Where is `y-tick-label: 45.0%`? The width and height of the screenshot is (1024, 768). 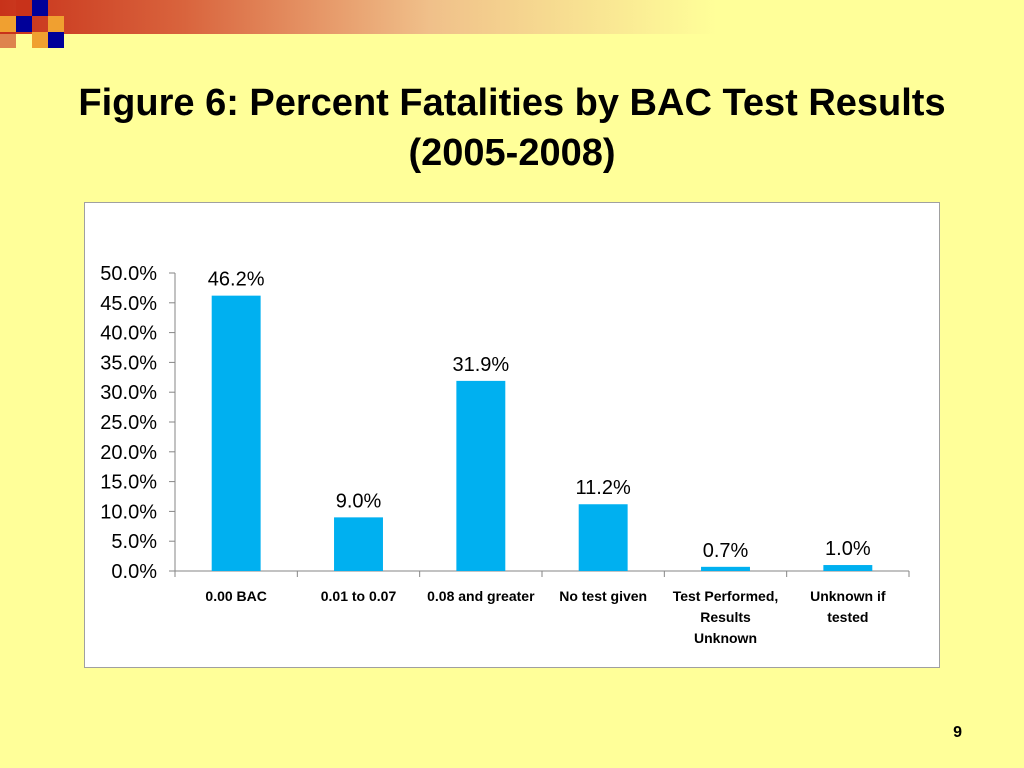
y-tick-label: 45.0% is located at coordinates (128, 304).